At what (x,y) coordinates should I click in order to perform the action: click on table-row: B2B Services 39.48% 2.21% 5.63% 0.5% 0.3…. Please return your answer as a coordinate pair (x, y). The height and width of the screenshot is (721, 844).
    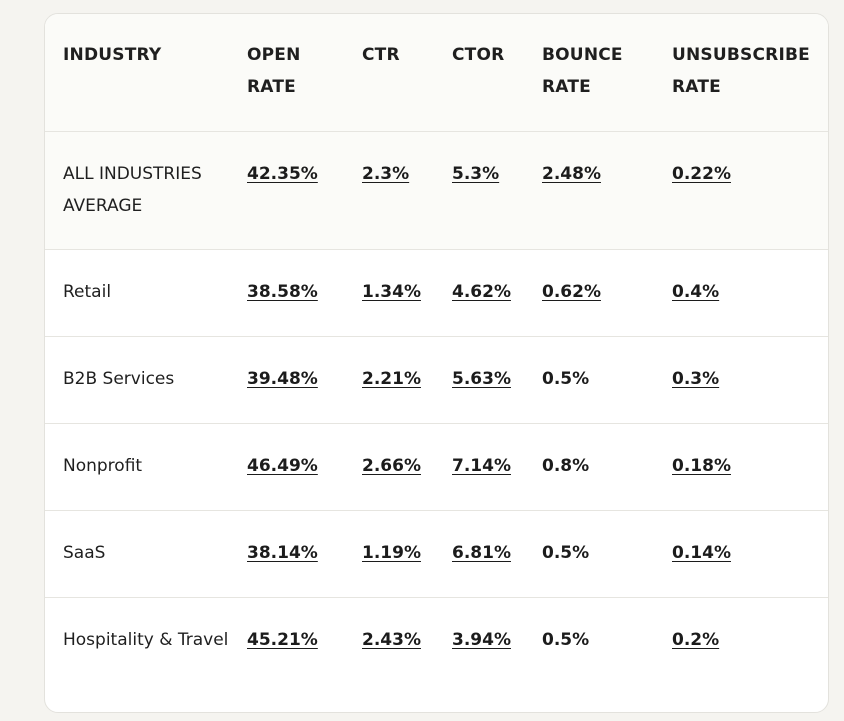
    Looking at the image, I should click on (436, 379).